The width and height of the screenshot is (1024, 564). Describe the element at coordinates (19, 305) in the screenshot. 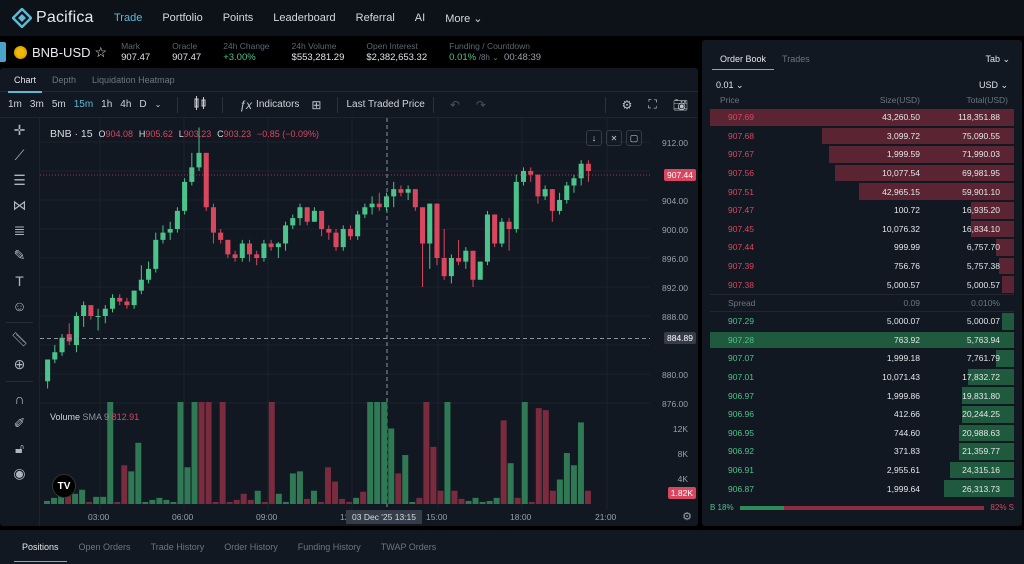

I see `emoji-icon: ☺` at that location.